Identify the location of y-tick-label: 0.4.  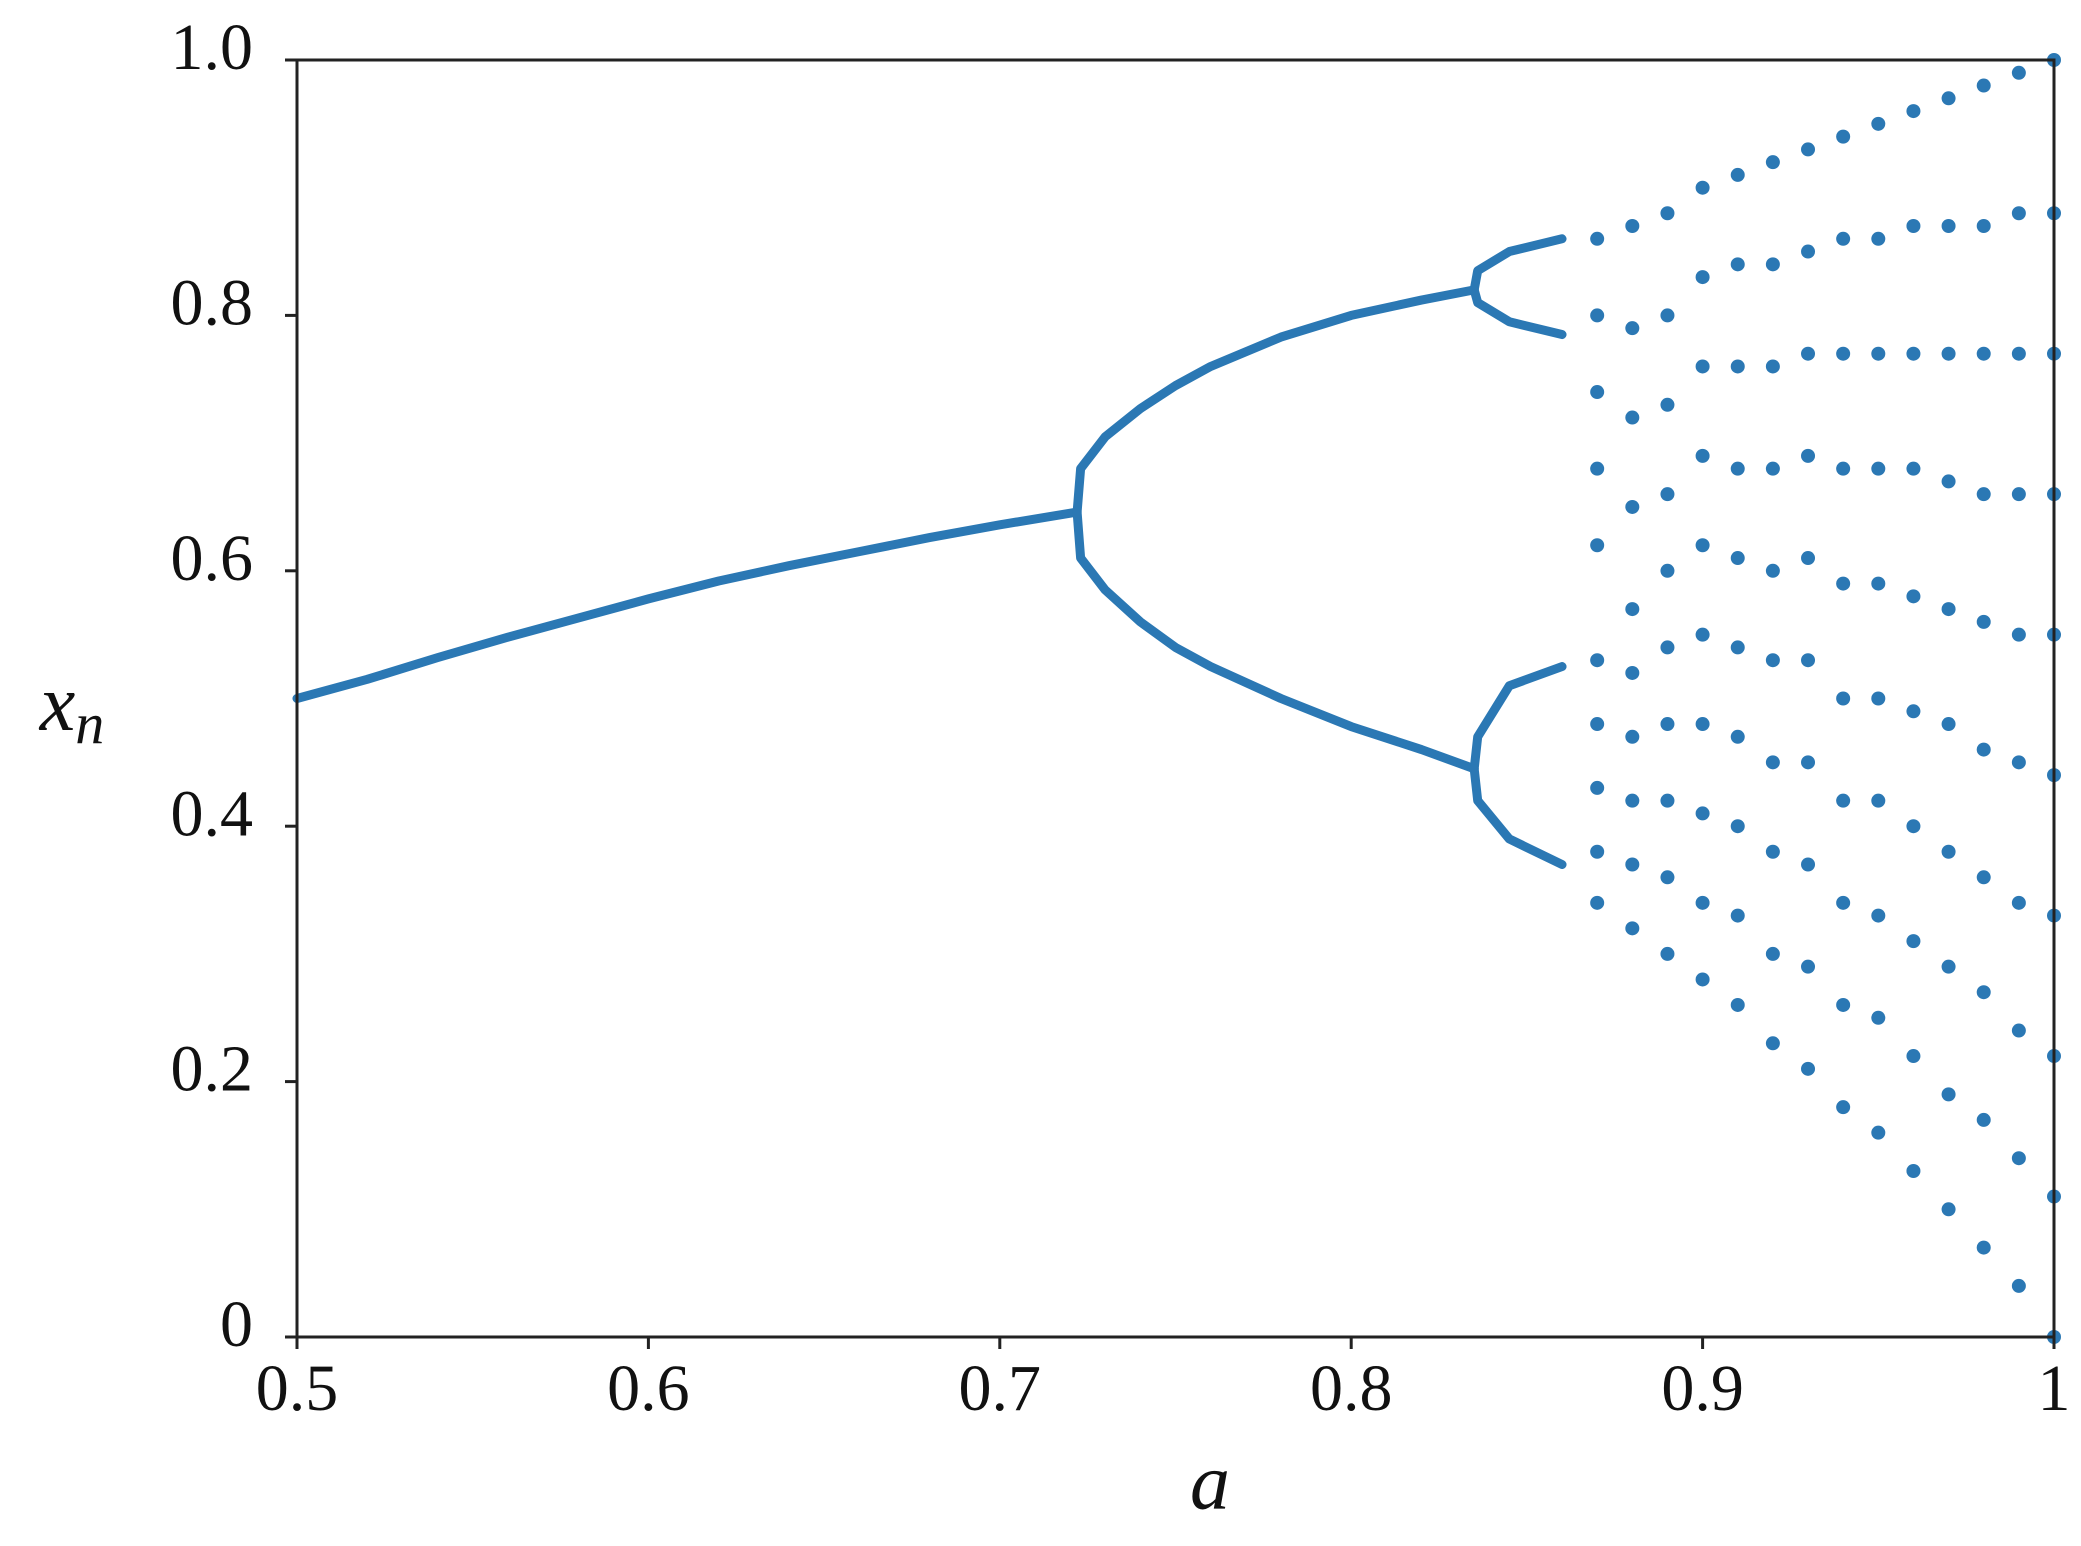
(212, 813).